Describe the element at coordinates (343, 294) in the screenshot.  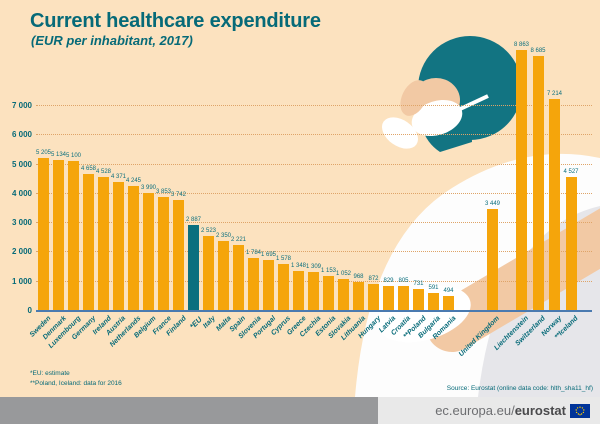
I see `bar-slovakia` at that location.